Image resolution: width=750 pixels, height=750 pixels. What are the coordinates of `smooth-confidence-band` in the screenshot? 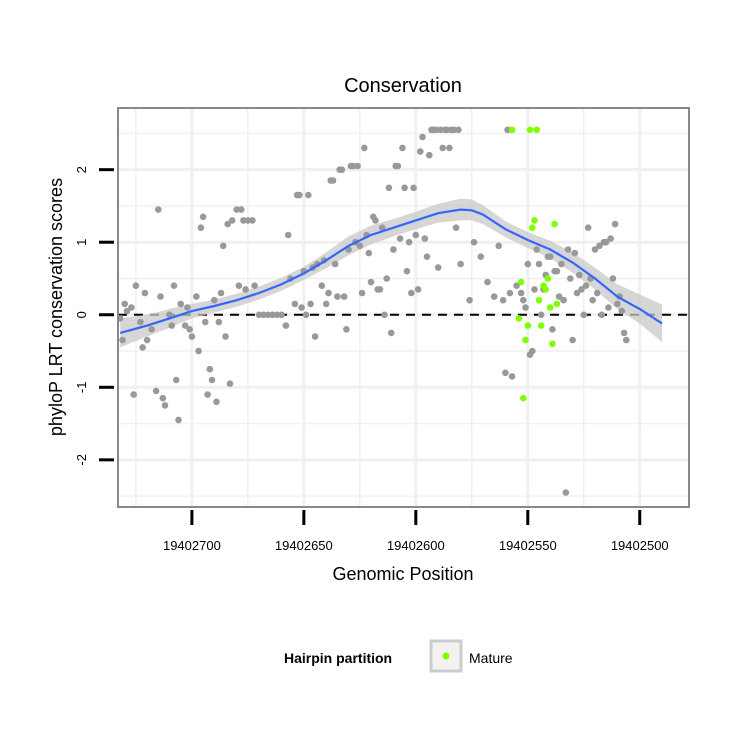 It's located at (391, 273).